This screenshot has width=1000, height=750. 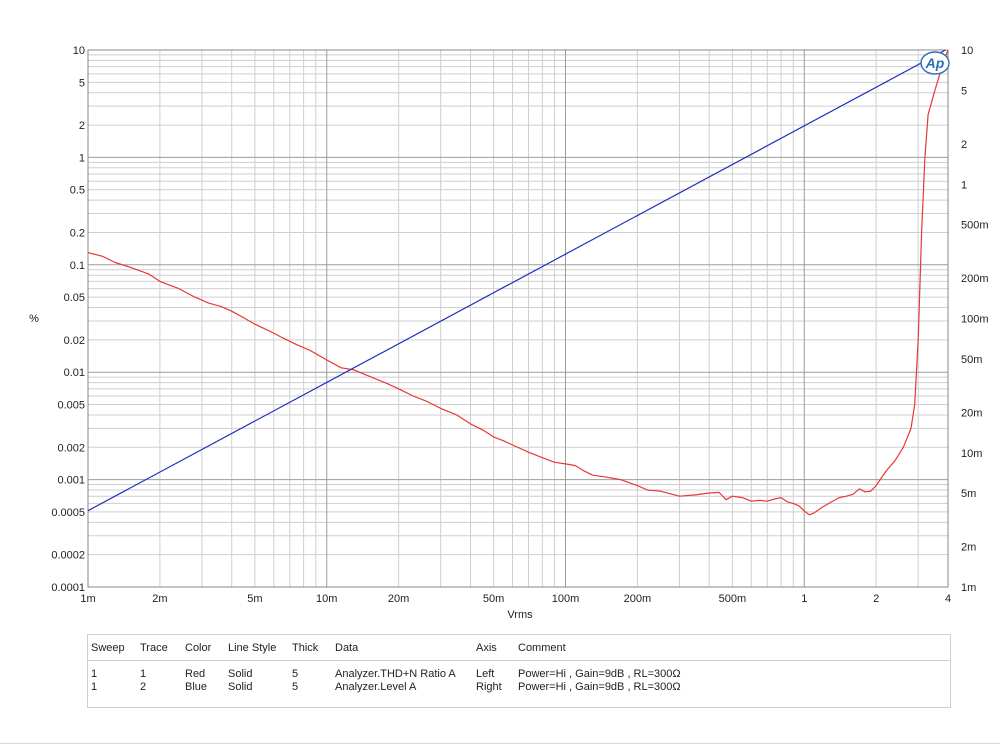 I want to click on bottom-divider, so click(x=500, y=743).